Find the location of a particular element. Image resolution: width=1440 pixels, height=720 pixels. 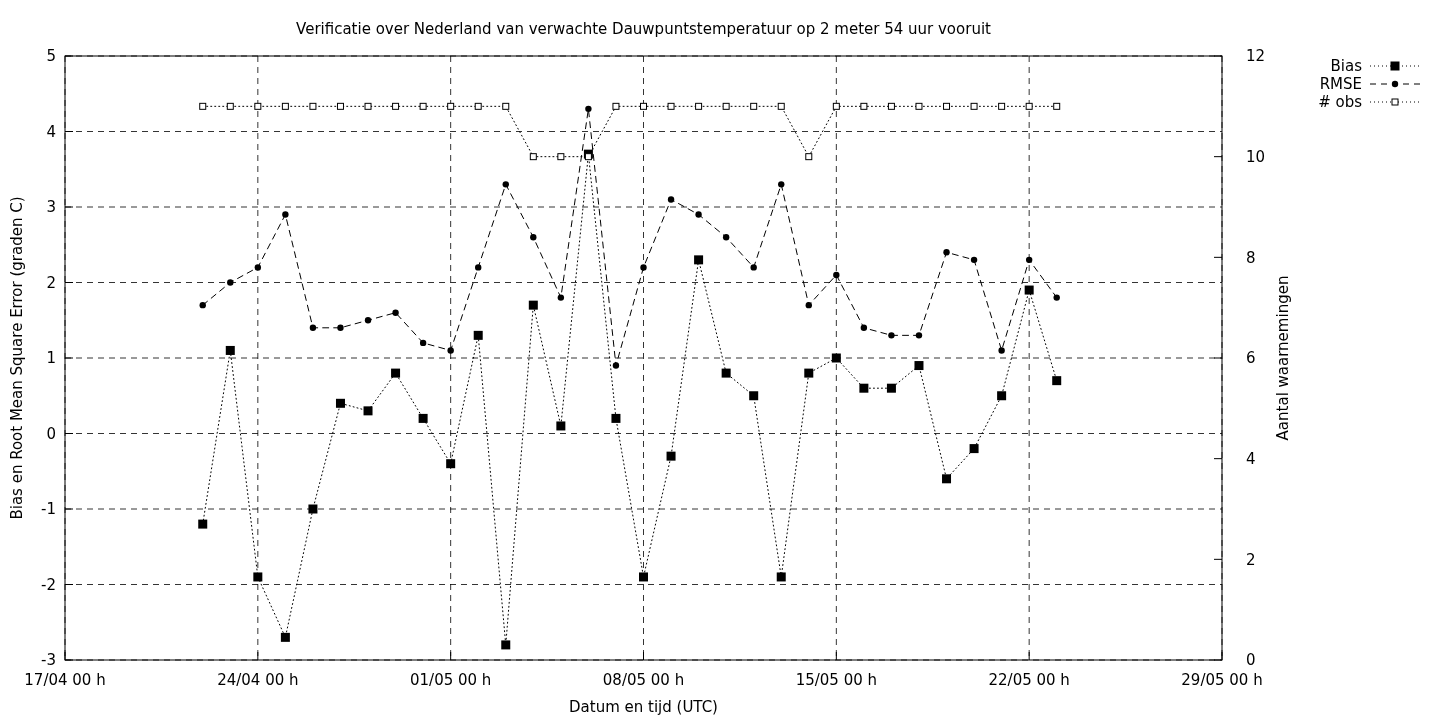

y2-tick-label: 8 is located at coordinates (1251, 257).